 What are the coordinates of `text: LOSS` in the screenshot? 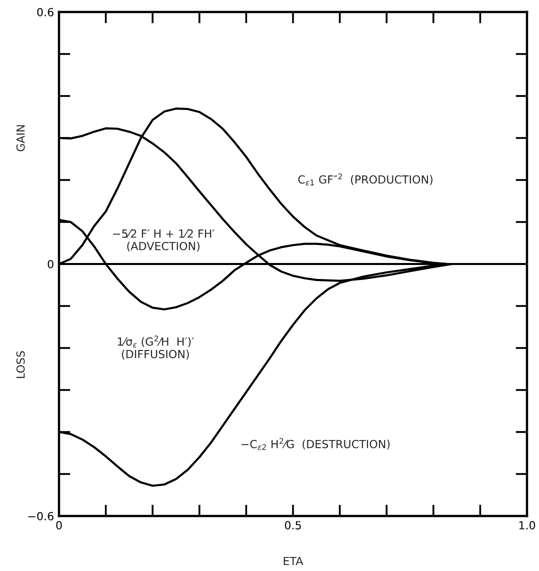 It's located at (20, 364).